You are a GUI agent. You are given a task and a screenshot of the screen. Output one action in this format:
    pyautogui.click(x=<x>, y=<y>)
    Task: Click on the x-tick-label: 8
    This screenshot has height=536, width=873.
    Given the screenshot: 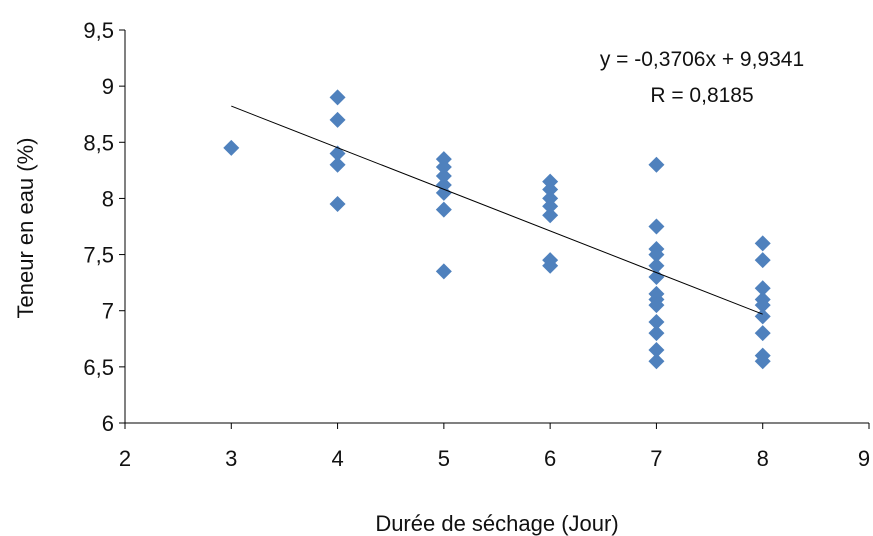 What is the action you would take?
    pyautogui.click(x=763, y=458)
    